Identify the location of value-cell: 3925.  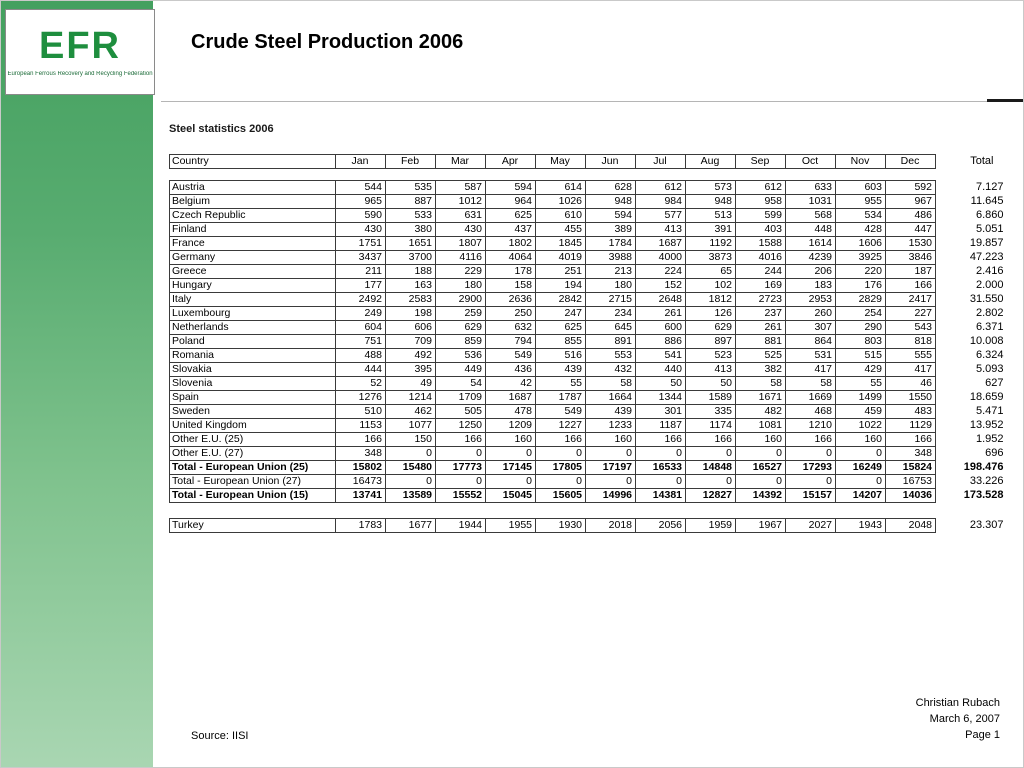
(860, 257).